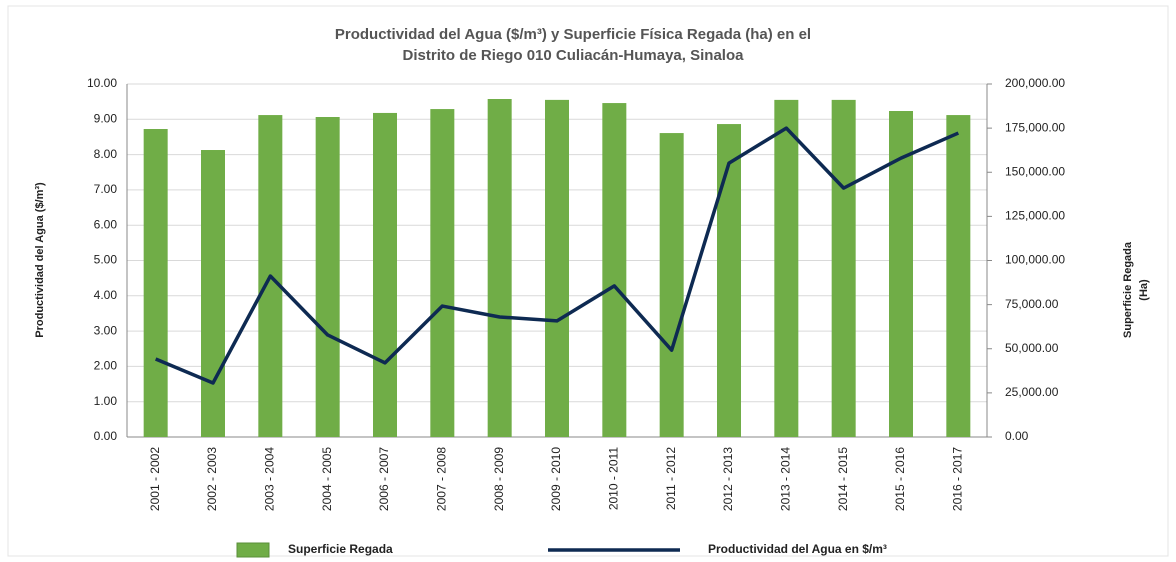  What do you see at coordinates (1035, 260) in the screenshot?
I see `y2-tick-label: 100,000.00` at bounding box center [1035, 260].